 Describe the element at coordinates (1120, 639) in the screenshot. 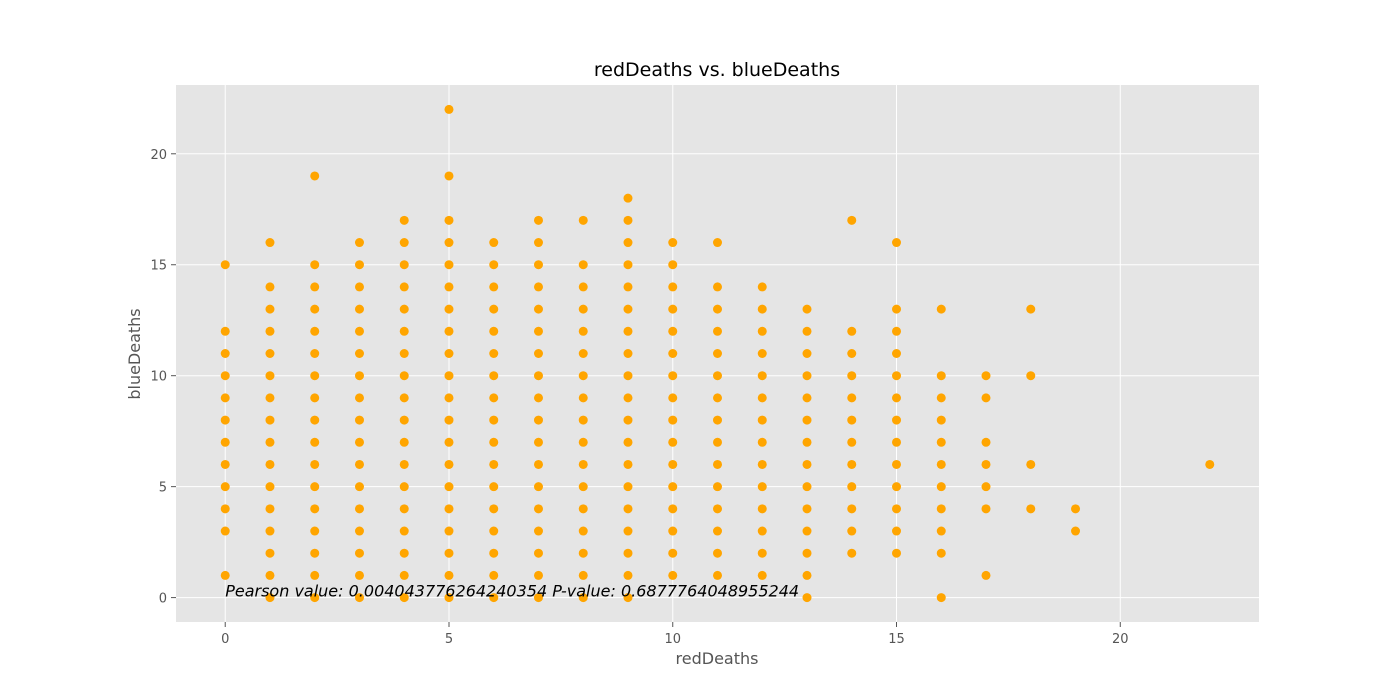

I see `x-tick-label: 20` at that location.